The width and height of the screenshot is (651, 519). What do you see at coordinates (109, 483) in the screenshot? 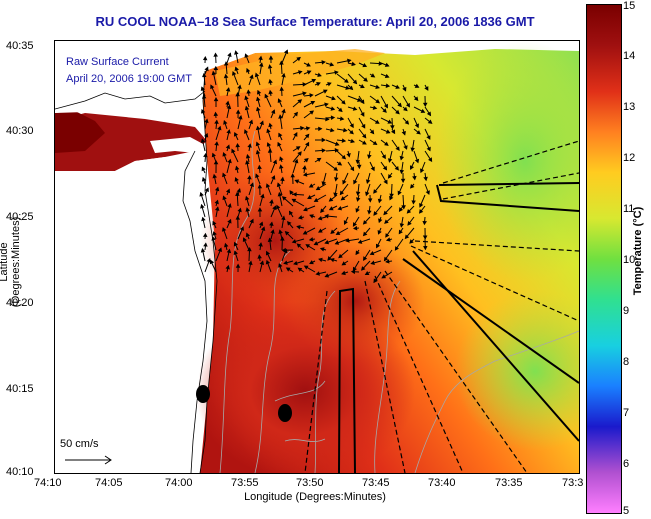
I see `xtick-label: 74:05` at bounding box center [109, 483].